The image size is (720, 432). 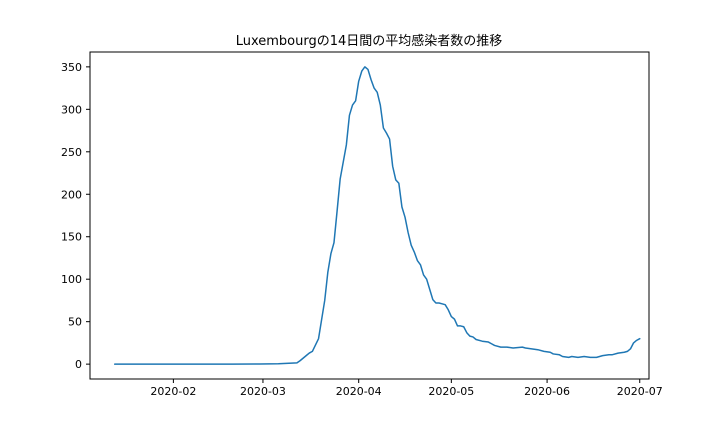 What do you see at coordinates (173, 391) in the screenshot?
I see `x-tick-label: 2020-02` at bounding box center [173, 391].